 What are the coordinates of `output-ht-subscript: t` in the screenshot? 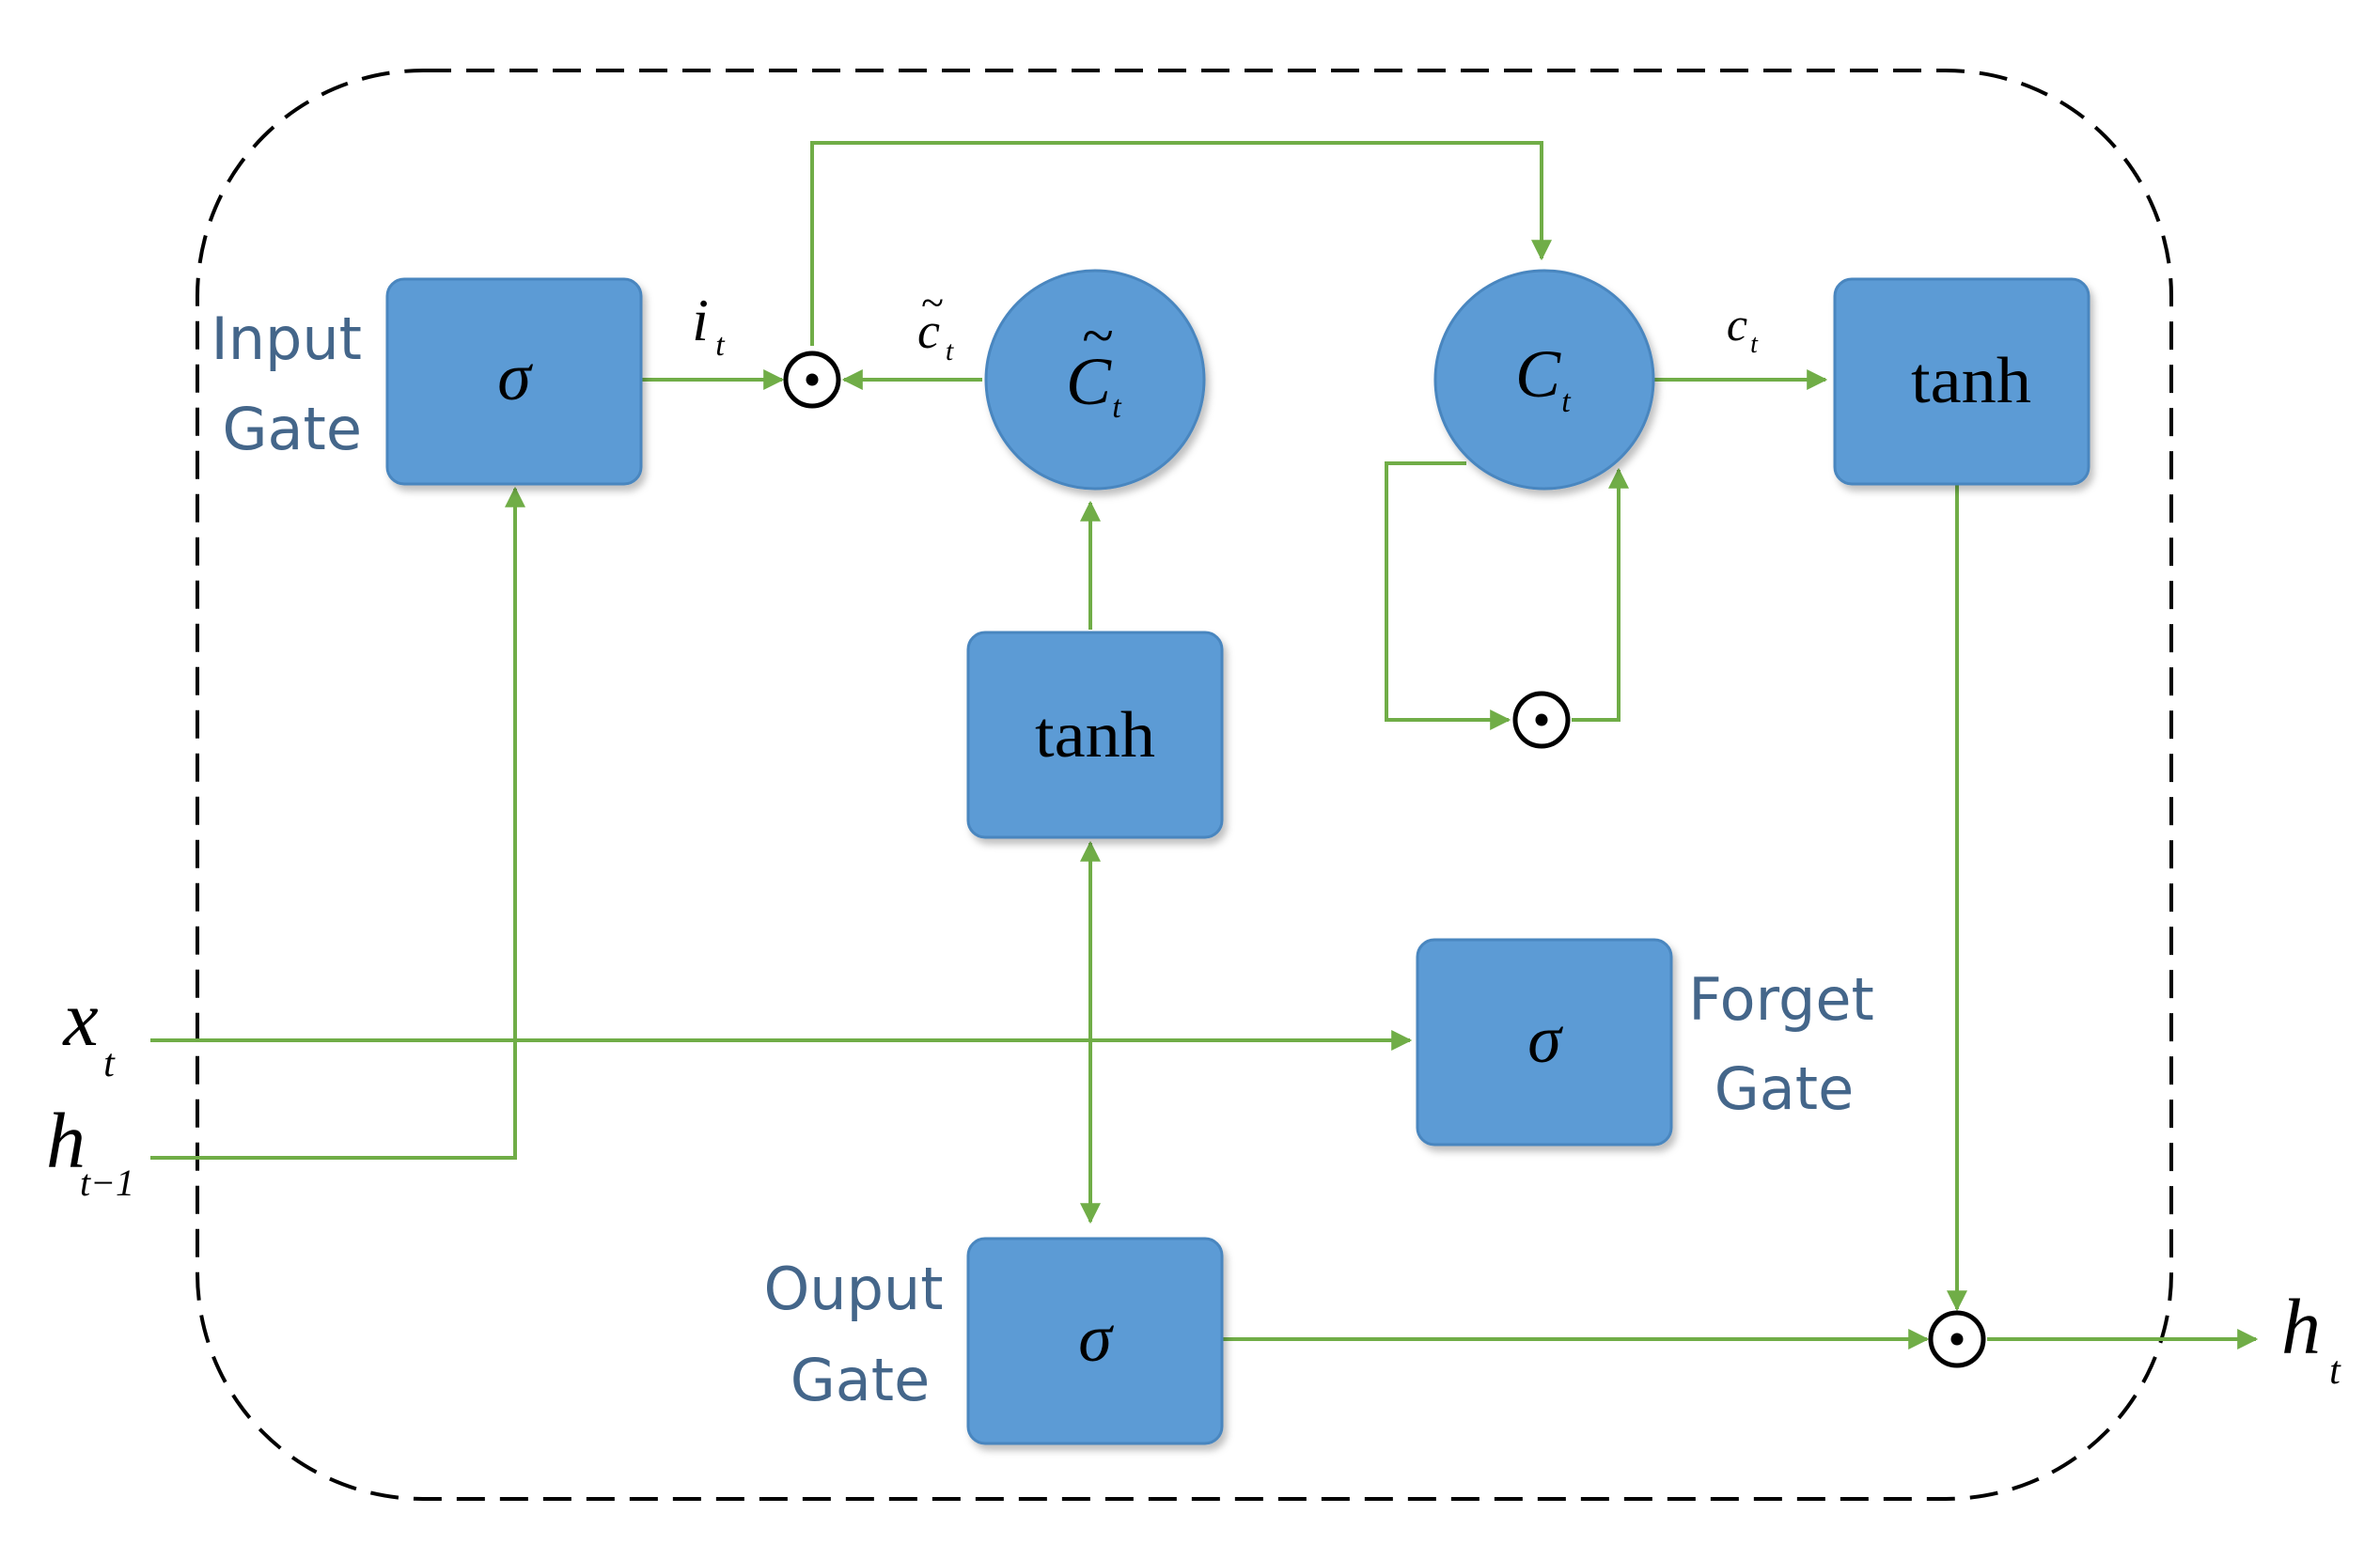 It's located at (2335, 1371).